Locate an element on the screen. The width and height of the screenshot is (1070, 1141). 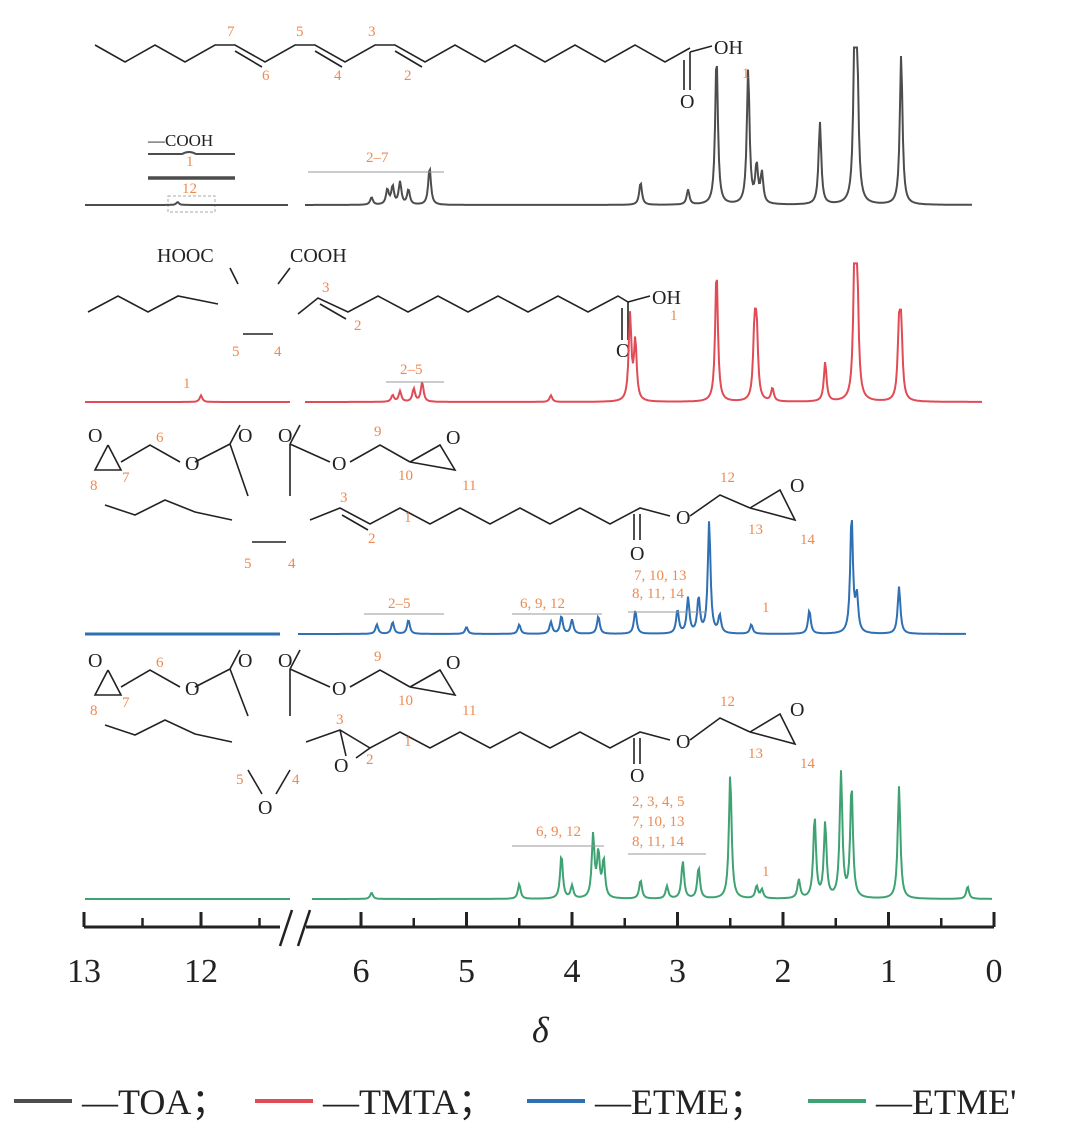
etme2-o-atom-1: O is located at coordinates (95, 661).